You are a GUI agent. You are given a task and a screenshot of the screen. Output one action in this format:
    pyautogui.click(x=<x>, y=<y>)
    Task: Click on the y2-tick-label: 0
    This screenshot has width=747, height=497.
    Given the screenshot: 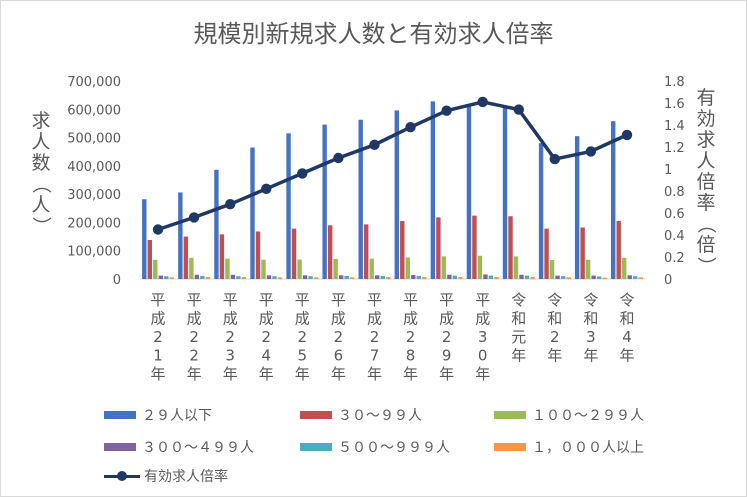 What is the action you would take?
    pyautogui.click(x=668, y=280)
    